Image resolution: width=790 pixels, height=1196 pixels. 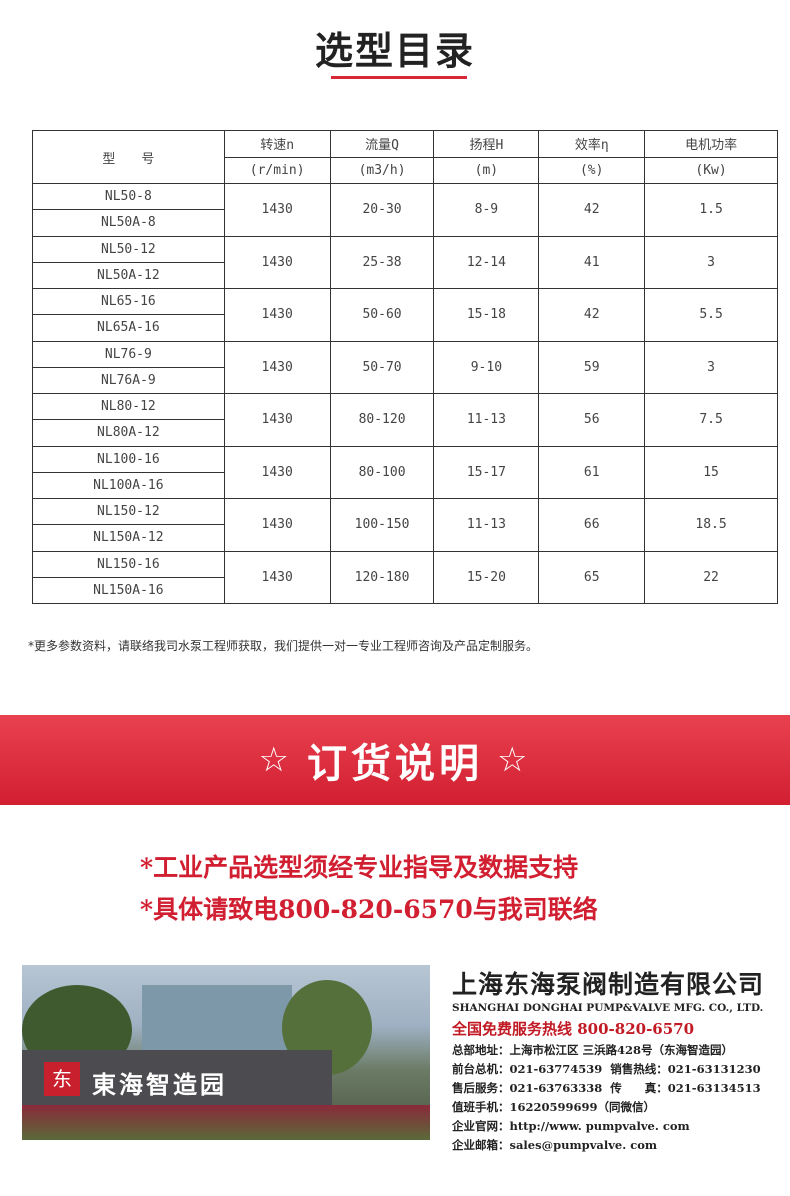 I want to click on head-cell: 15-17, so click(x=486, y=472).